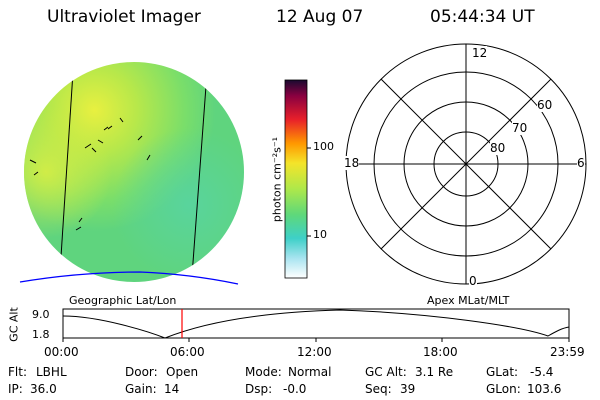 This screenshot has width=600, height=400. What do you see at coordinates (544, 389) in the screenshot?
I see `status-glon-value: 103.6` at bounding box center [544, 389].